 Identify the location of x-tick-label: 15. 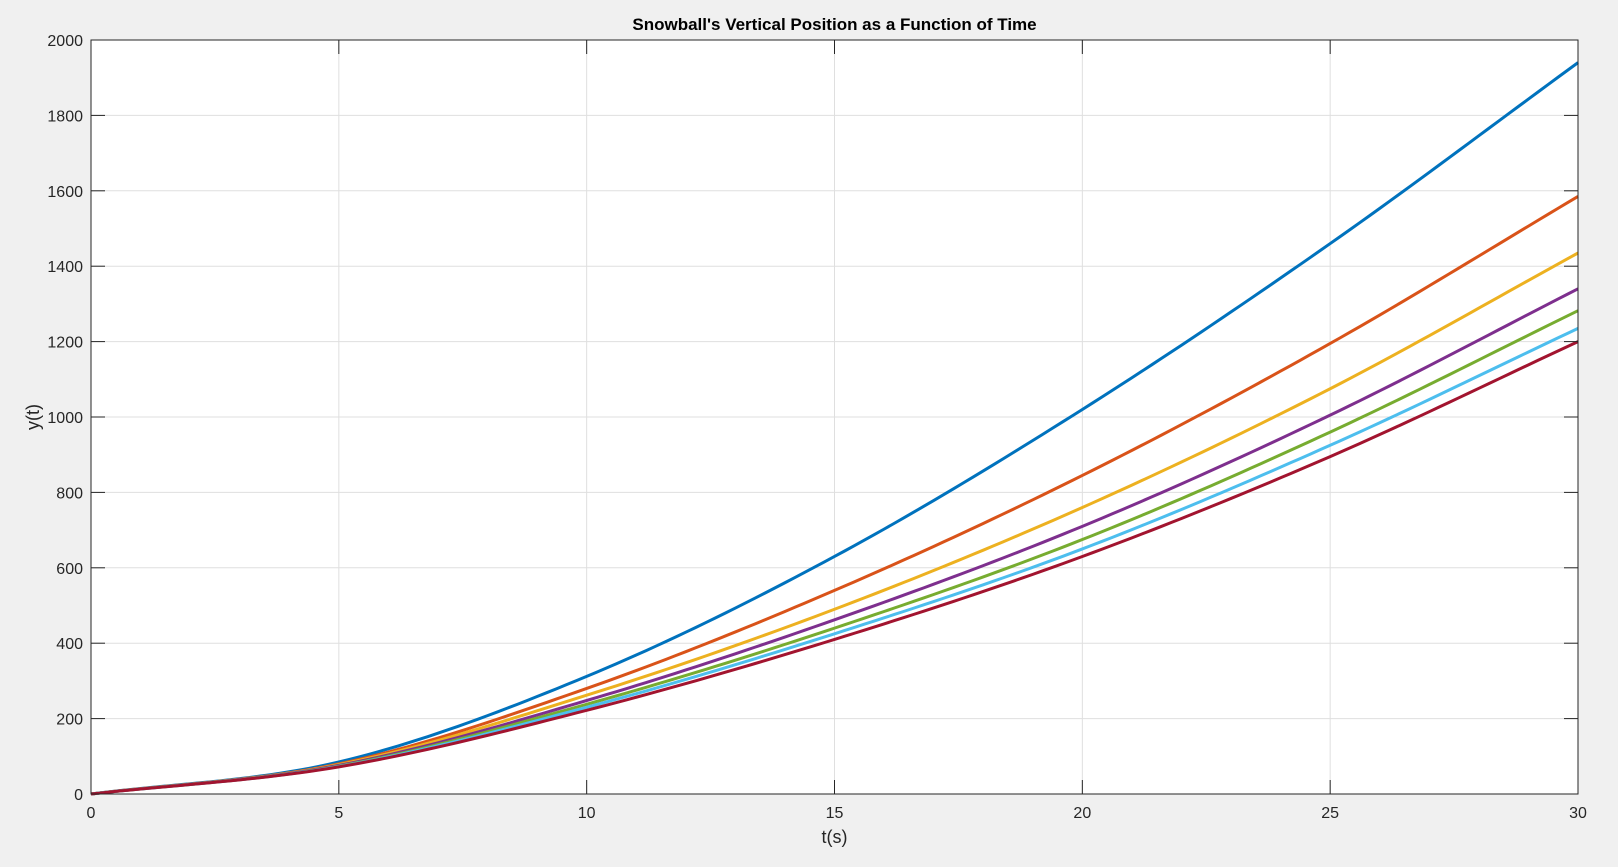
(835, 813).